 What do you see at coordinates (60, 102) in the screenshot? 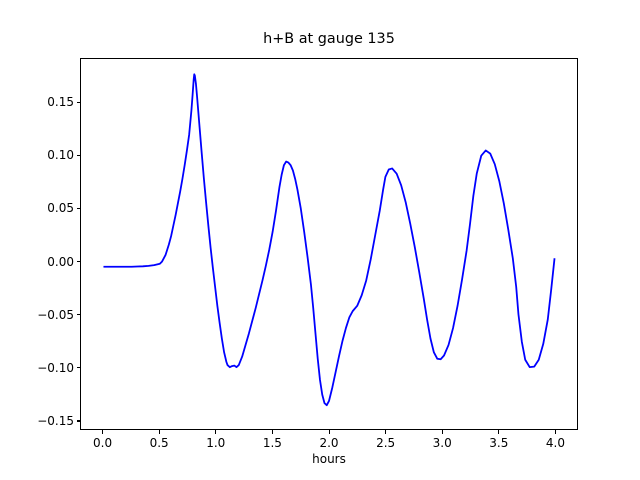
I see `y-tick-label: 0.15` at bounding box center [60, 102].